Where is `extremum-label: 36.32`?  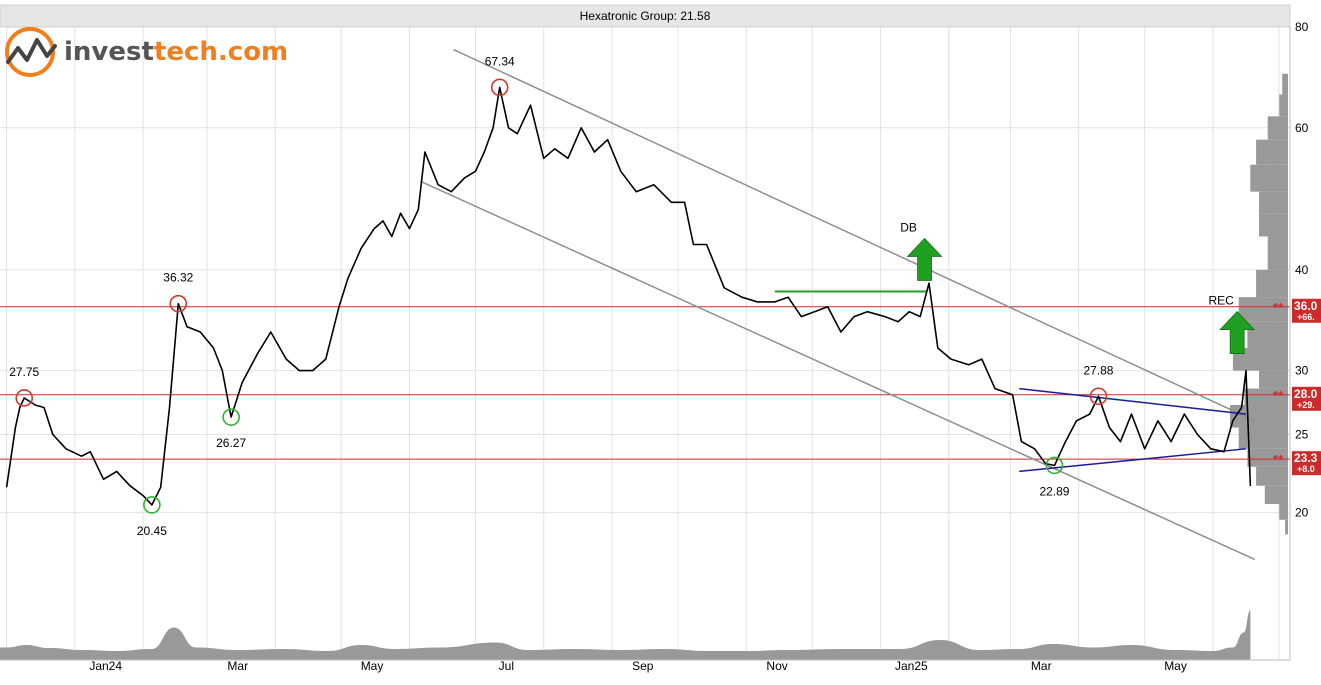 extremum-label: 36.32 is located at coordinates (178, 278).